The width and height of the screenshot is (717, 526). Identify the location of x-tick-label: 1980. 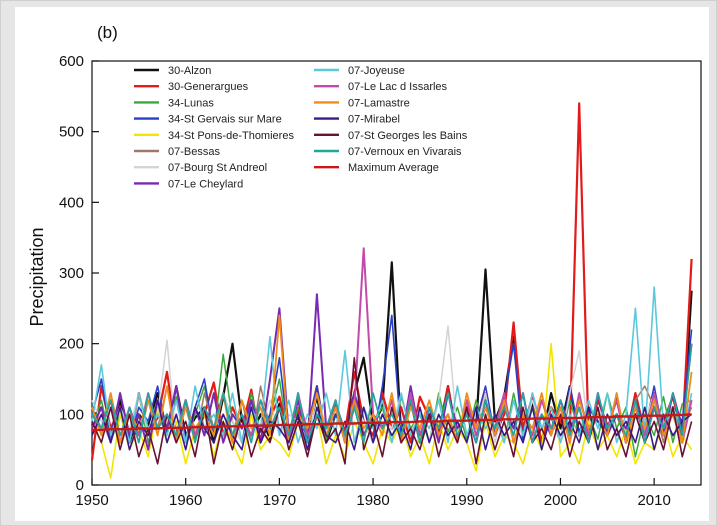
(372, 500).